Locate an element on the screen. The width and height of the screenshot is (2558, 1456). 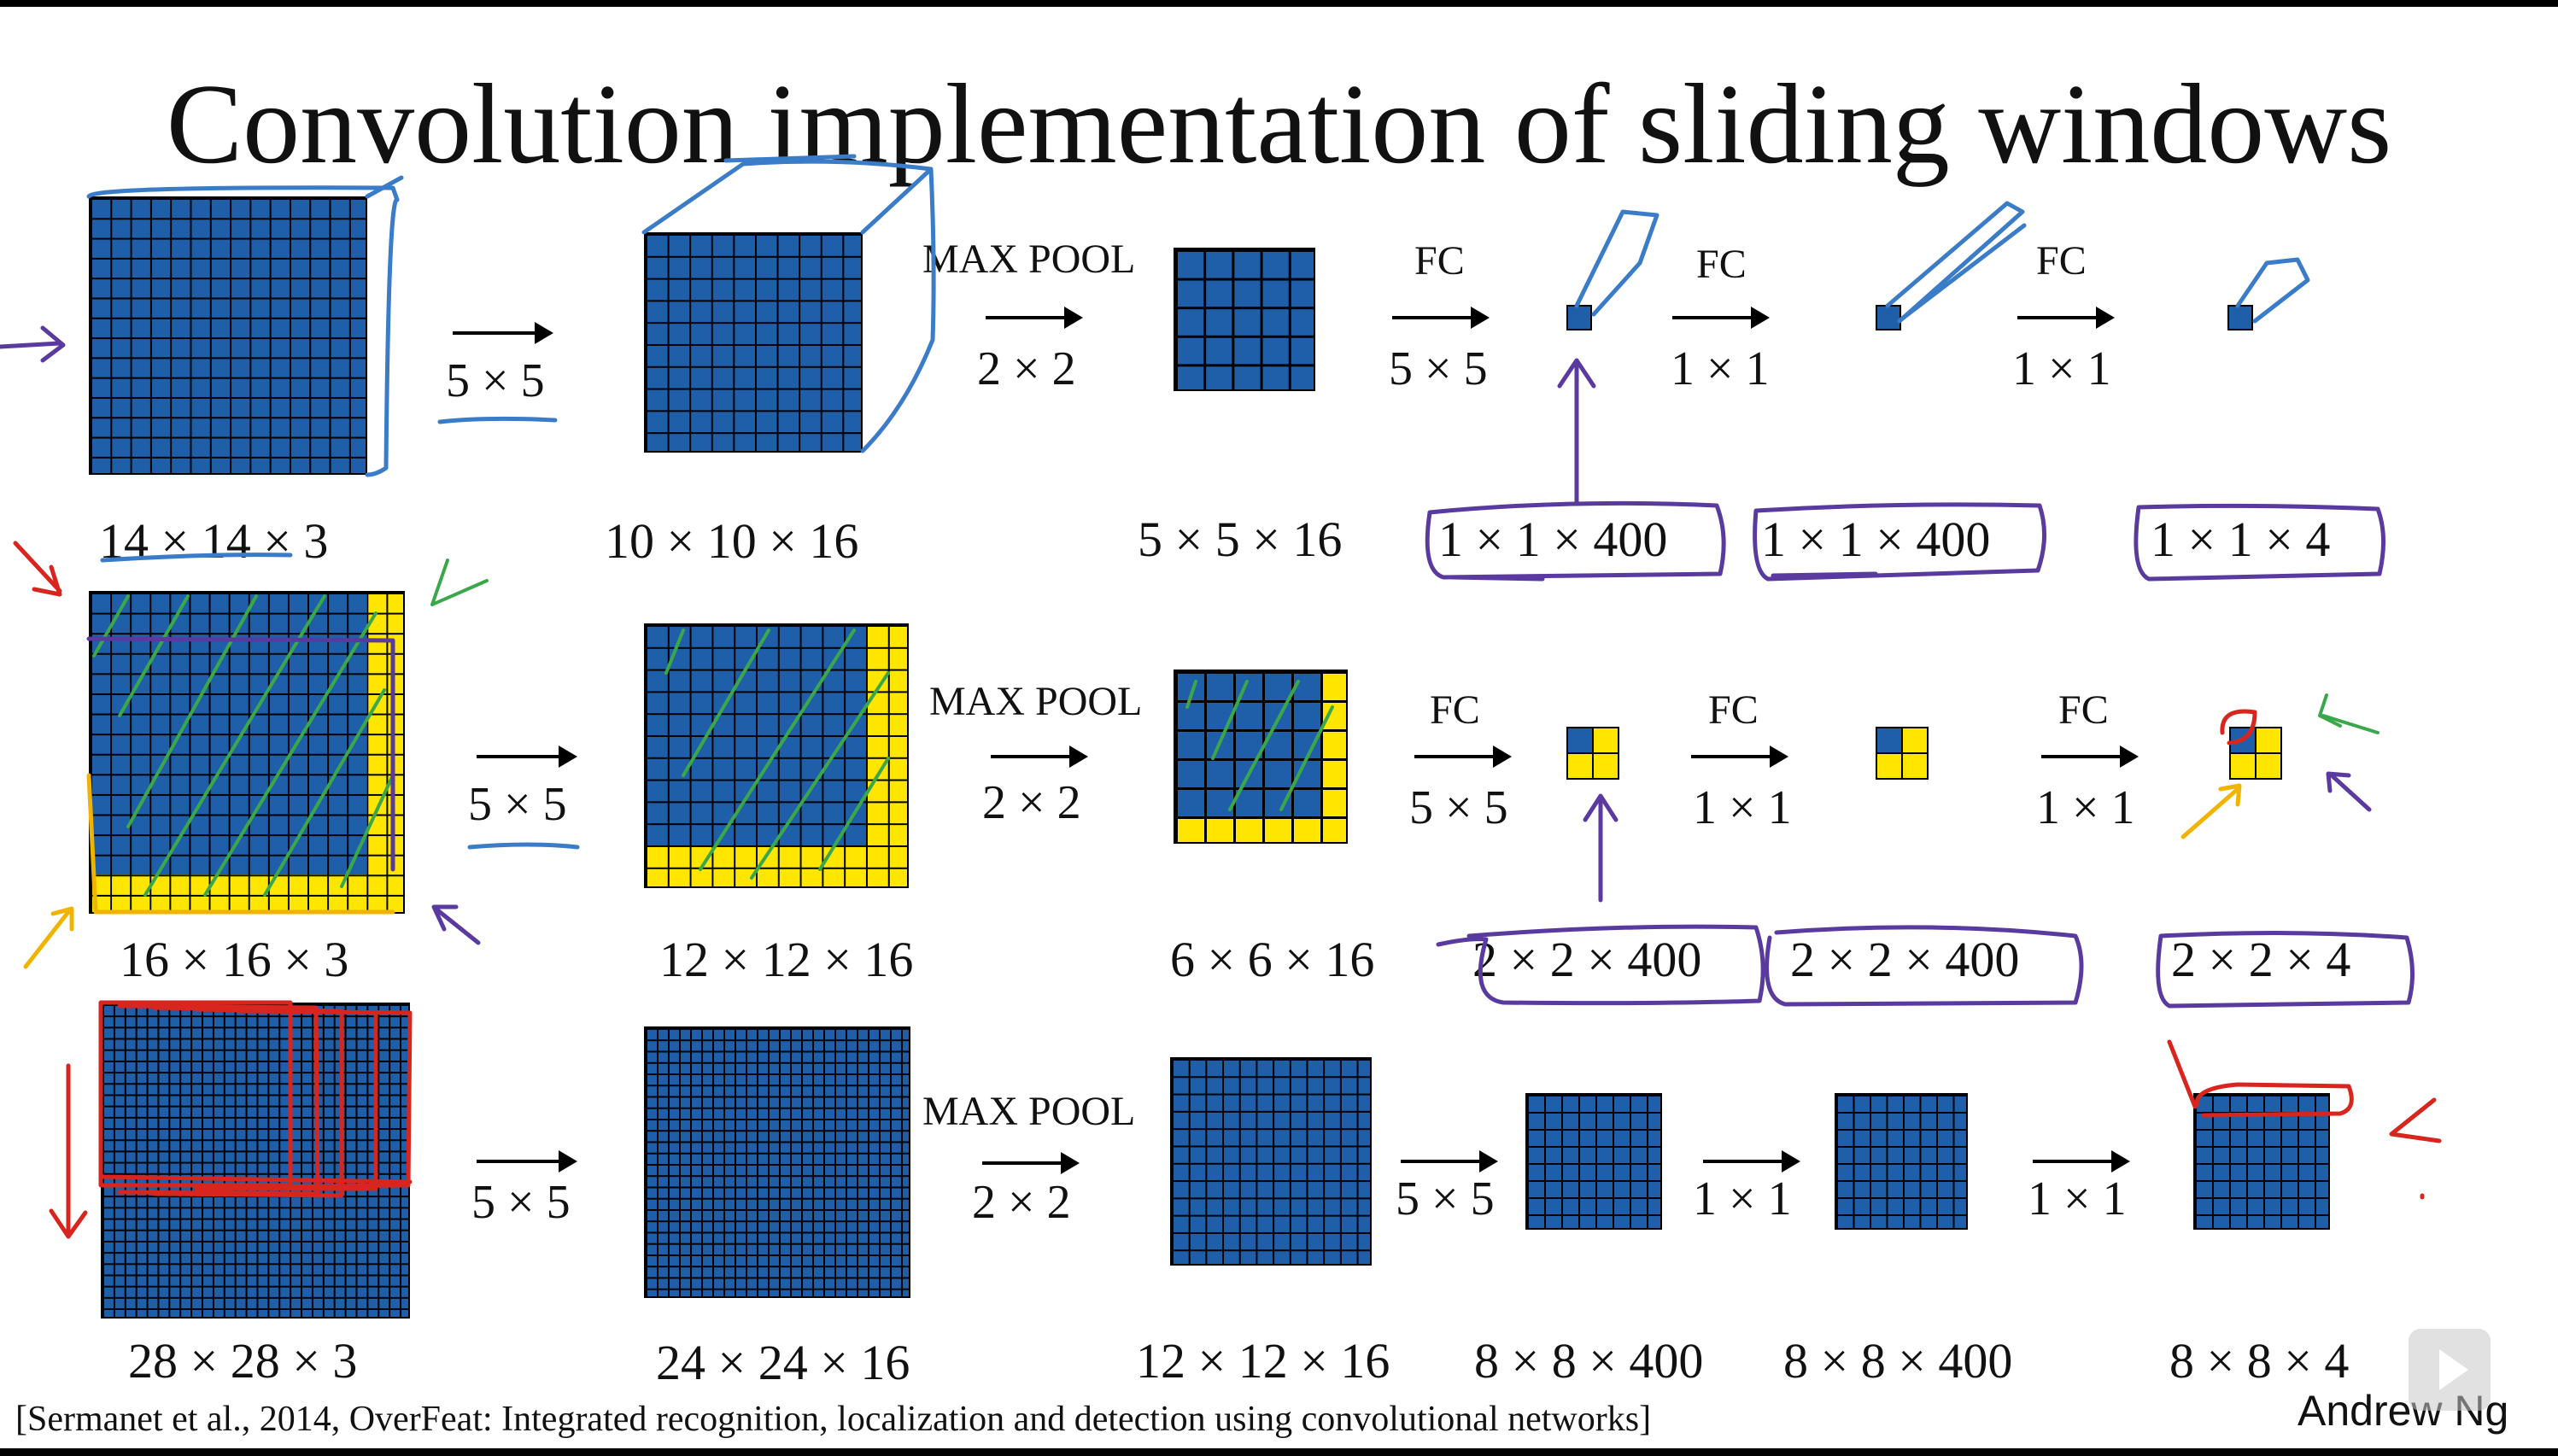
r2-op4-name: FC is located at coordinates (1733, 710).